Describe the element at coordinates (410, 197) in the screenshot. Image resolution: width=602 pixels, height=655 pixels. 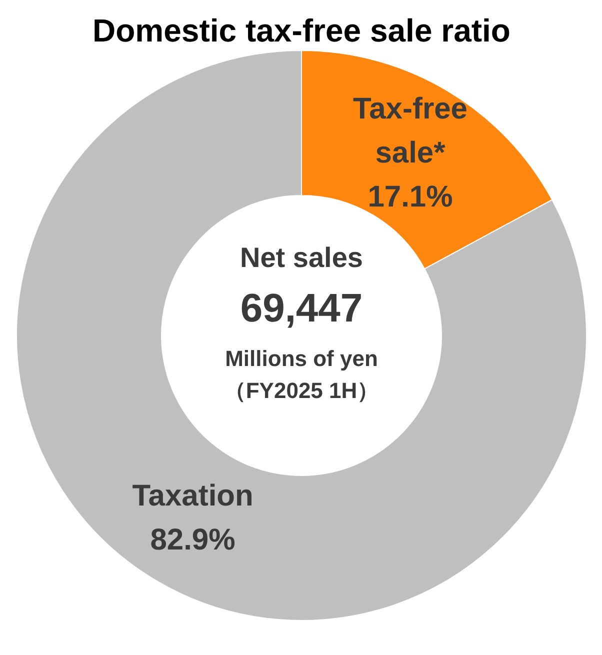
I see `data-label: 17.1%` at that location.